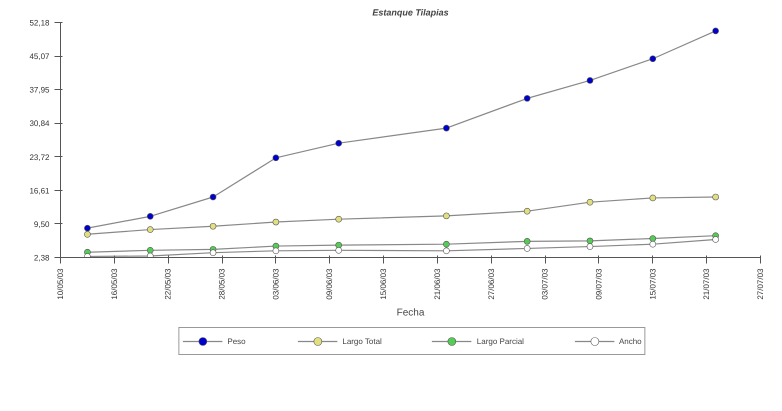  Describe the element at coordinates (60, 284) in the screenshot. I see `x-tick-label: 10/05/03` at that location.